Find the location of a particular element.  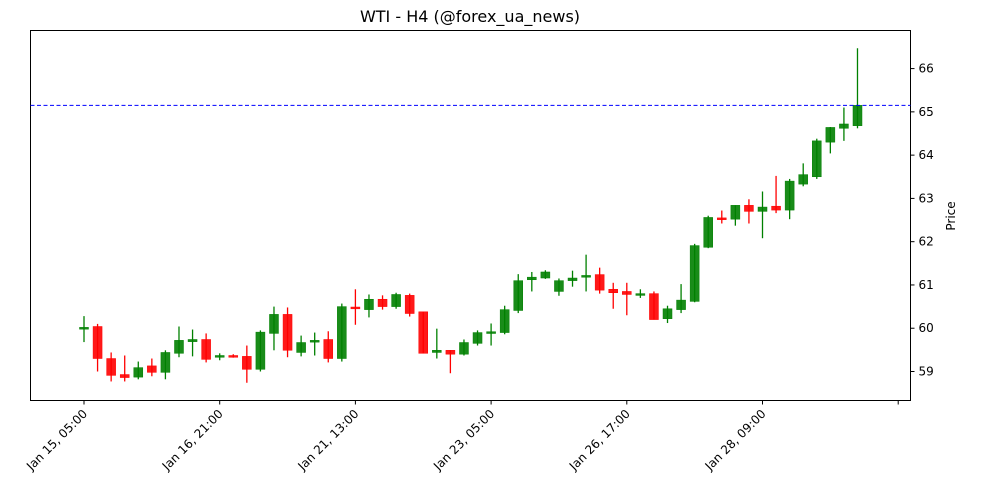

y-tick-label: 63 is located at coordinates (926, 198).